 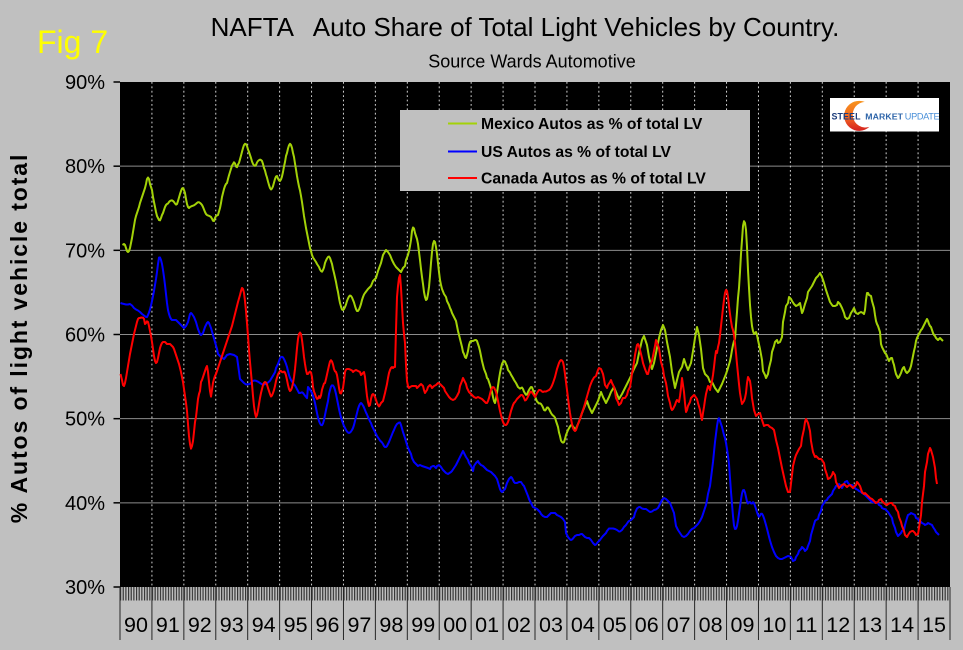 I want to click on svg-text: STEEL, so click(x=847, y=116).